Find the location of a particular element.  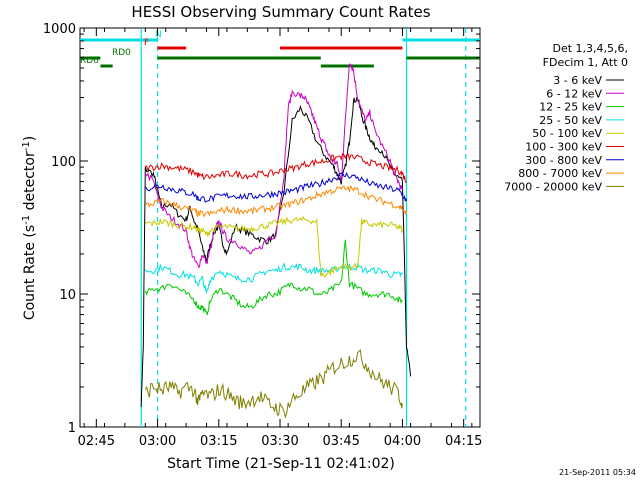

y-tick-label: 1 is located at coordinates (72, 428).